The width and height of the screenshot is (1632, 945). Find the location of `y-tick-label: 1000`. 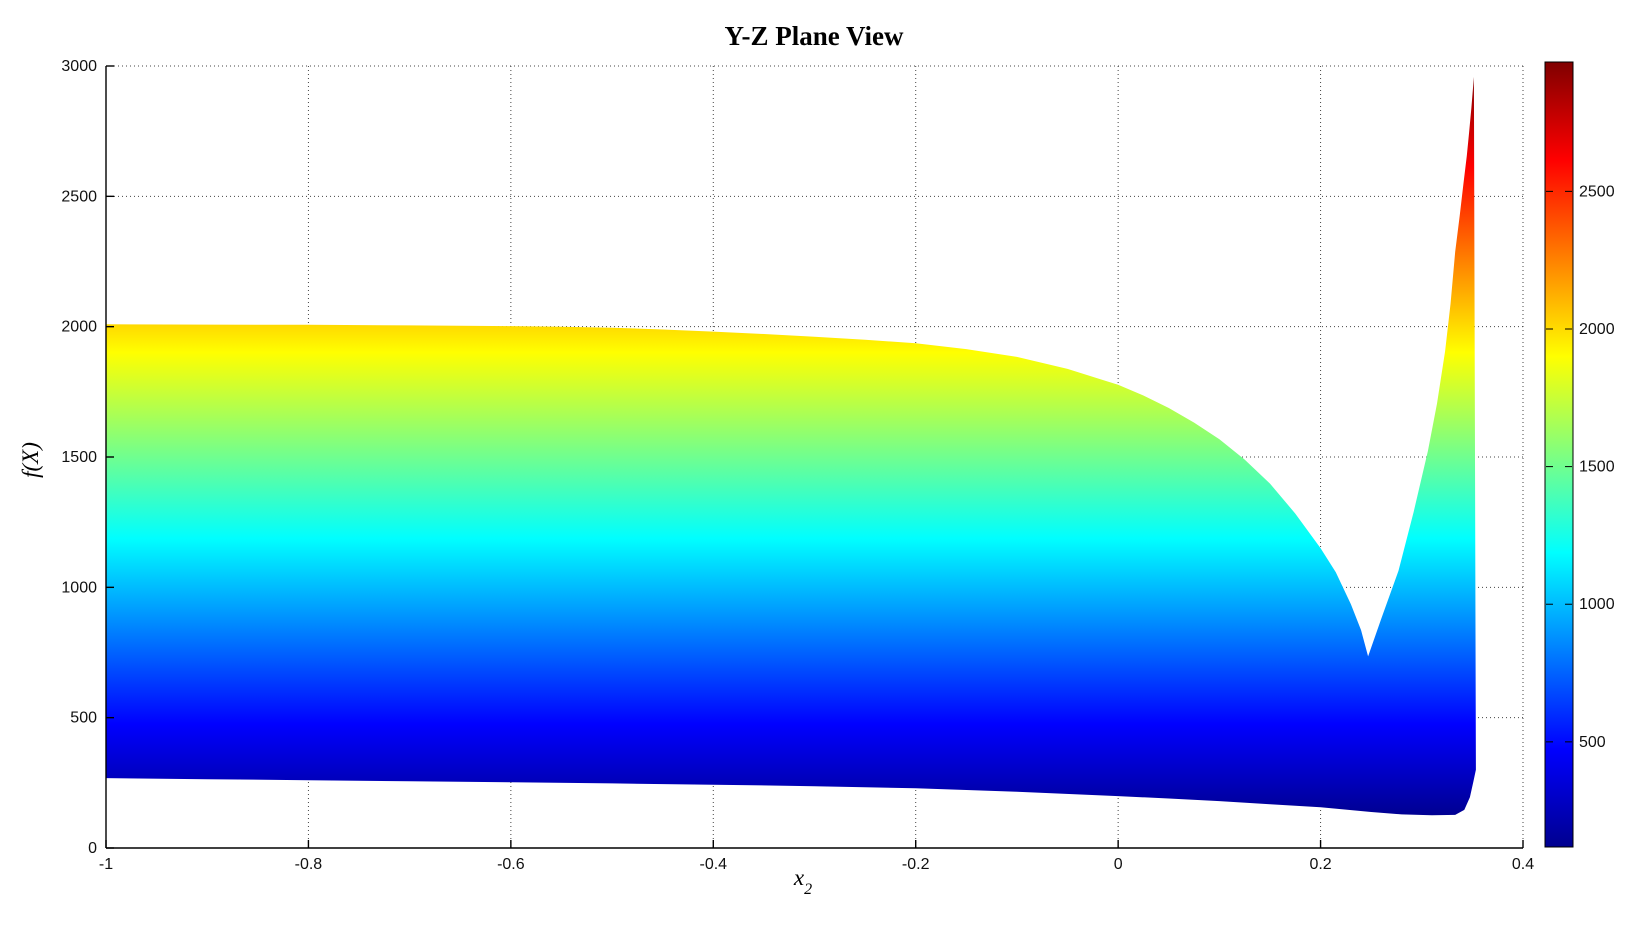

y-tick-label: 1000 is located at coordinates (79, 587).